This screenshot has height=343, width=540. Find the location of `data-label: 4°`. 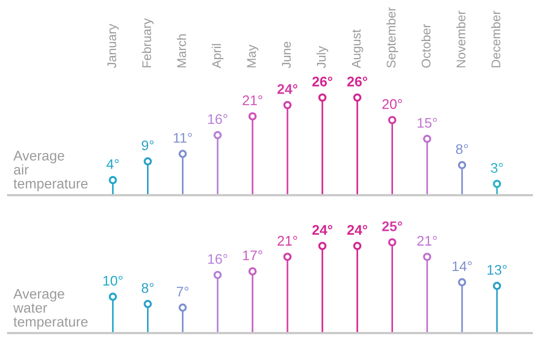

data-label: 4° is located at coordinates (112, 164).